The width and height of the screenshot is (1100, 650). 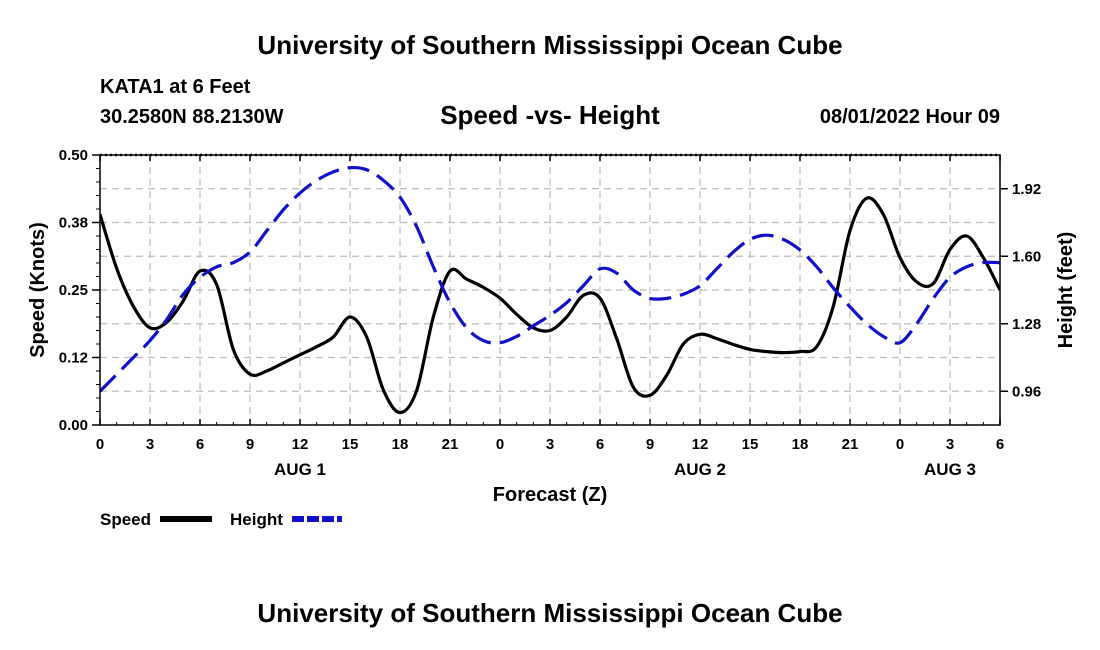 I want to click on y-right-tick-label: 1.60, so click(x=1026, y=256).